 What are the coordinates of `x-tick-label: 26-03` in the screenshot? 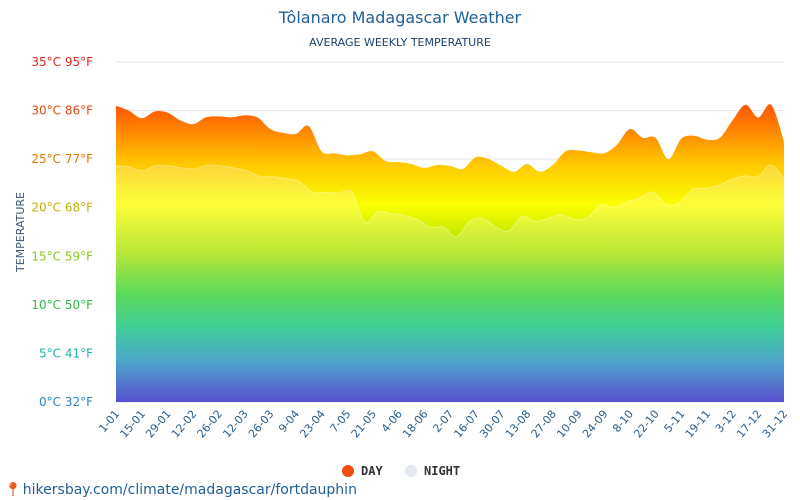 It's located at (261, 424).